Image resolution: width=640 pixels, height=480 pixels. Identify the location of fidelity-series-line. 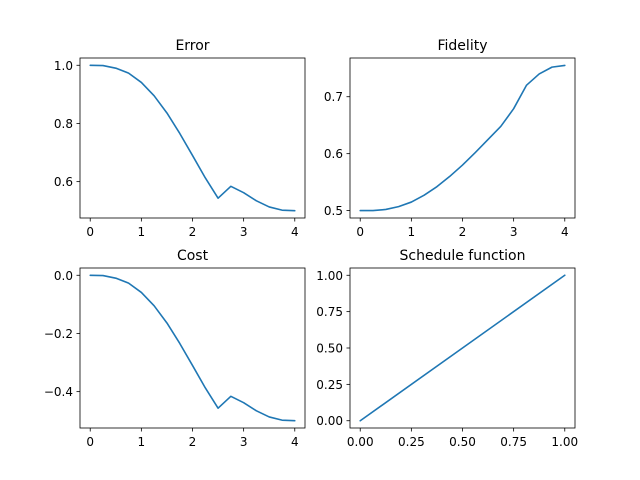
(462, 138).